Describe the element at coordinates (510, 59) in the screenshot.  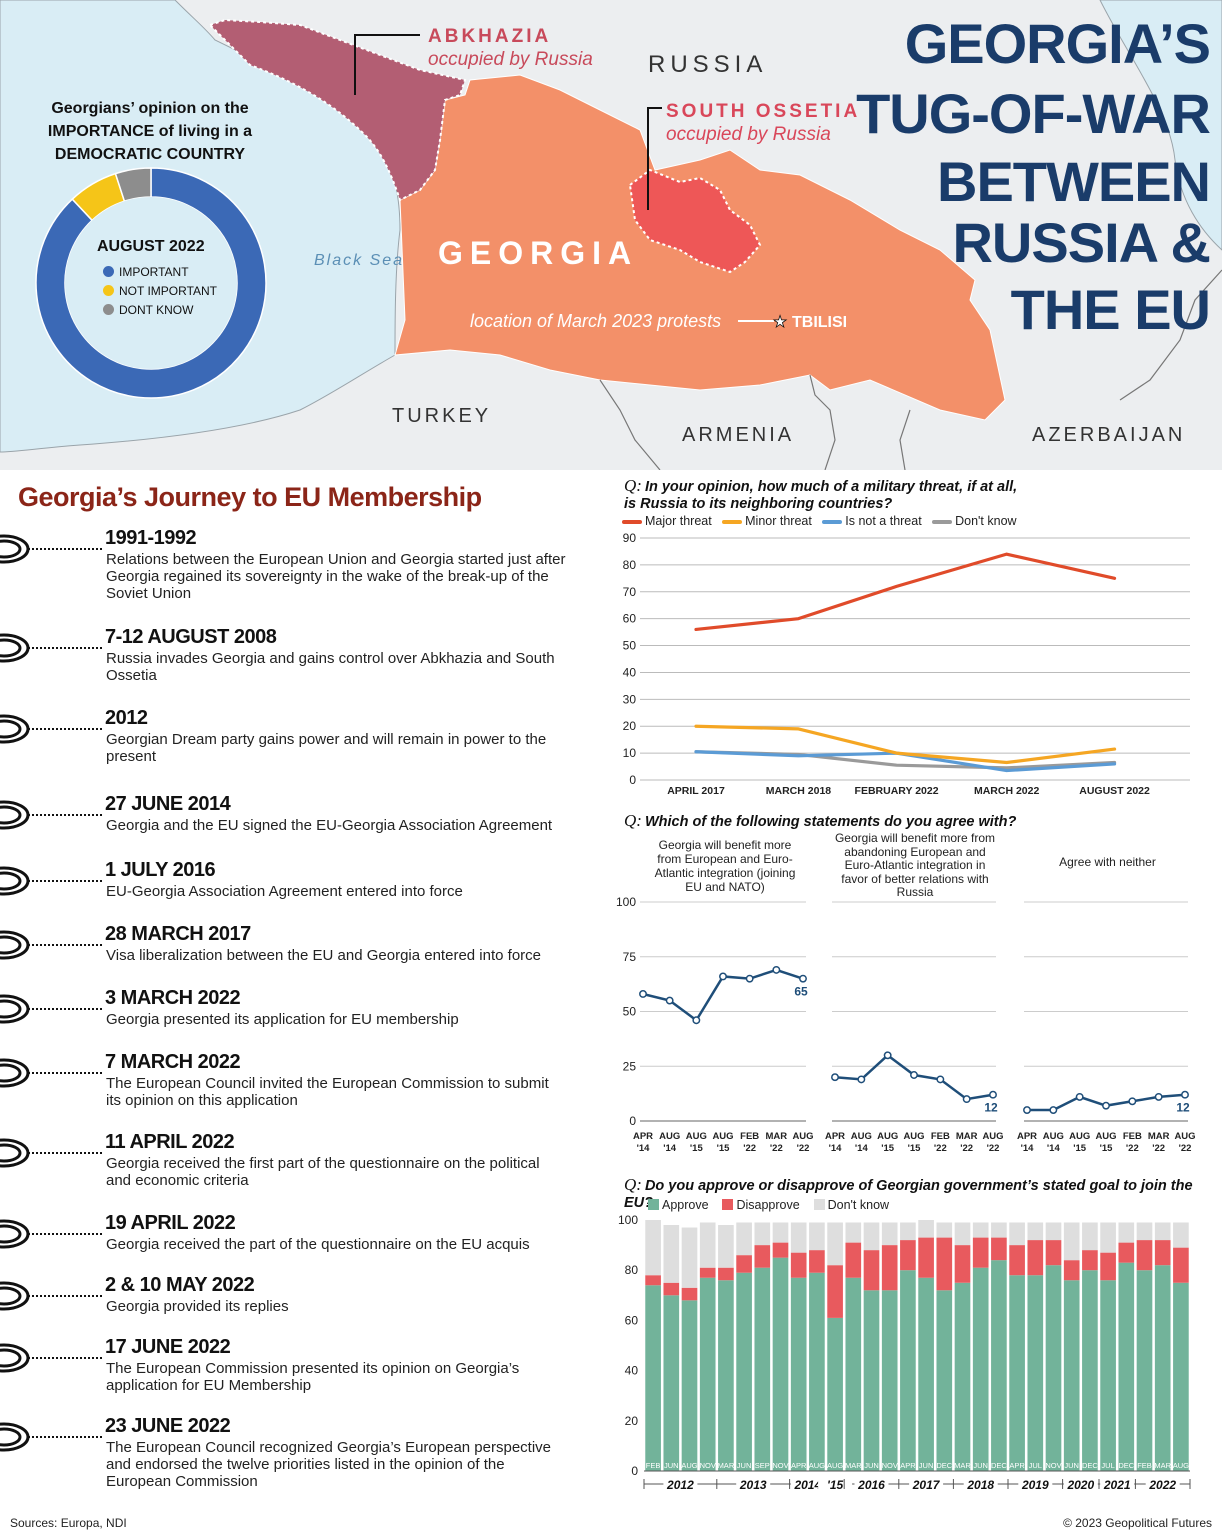
I see `abkhazia-note: occupied by Russia` at that location.